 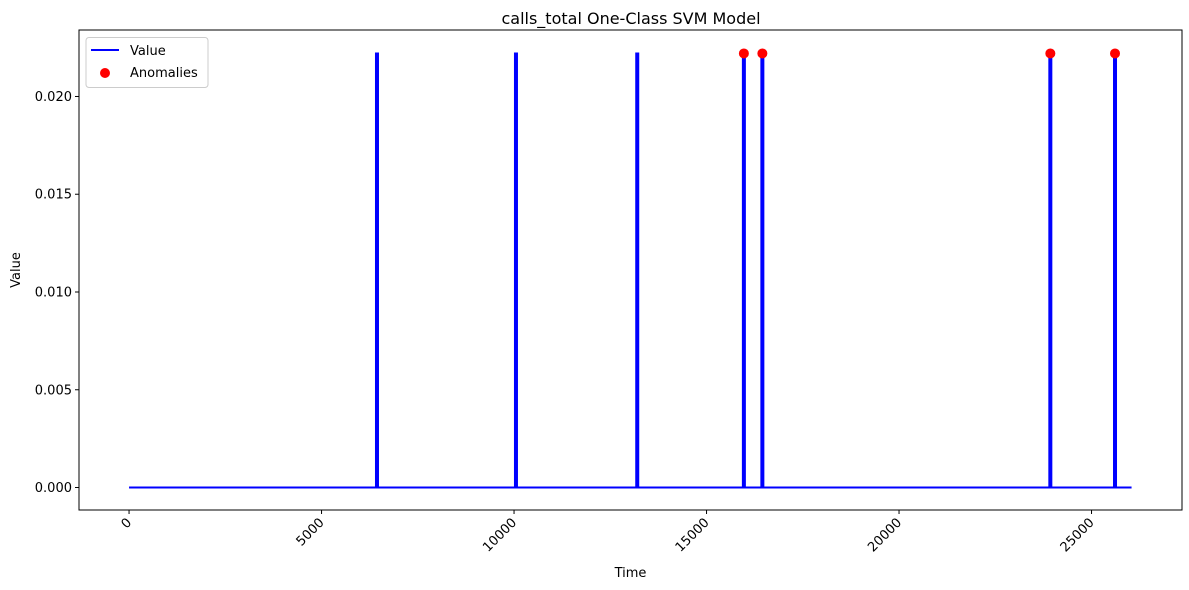 I want to click on x-tick-label: 15000, so click(x=693, y=535).